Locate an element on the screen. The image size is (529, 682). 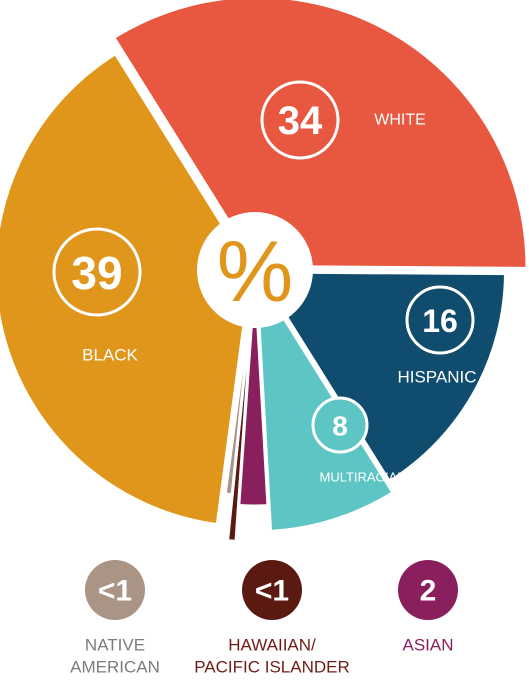
value-label: 34 is located at coordinates (300, 121).